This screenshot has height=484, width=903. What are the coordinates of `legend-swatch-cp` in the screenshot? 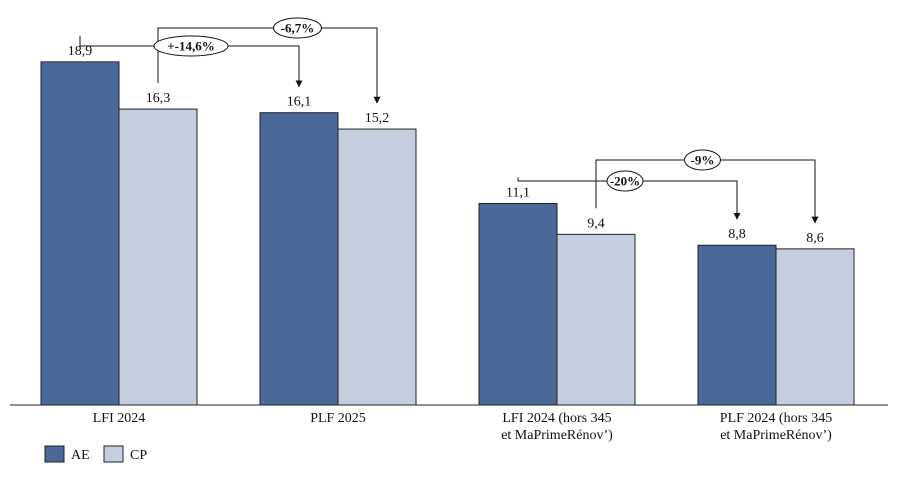 It's located at (113, 454).